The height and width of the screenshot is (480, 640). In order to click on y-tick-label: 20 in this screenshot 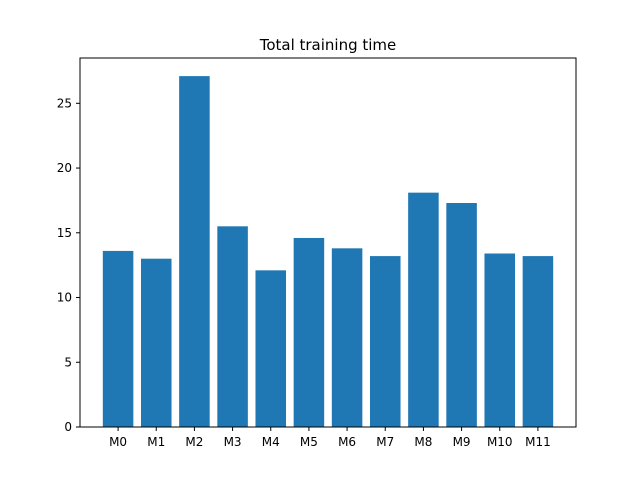, I will do `click(64, 168)`.